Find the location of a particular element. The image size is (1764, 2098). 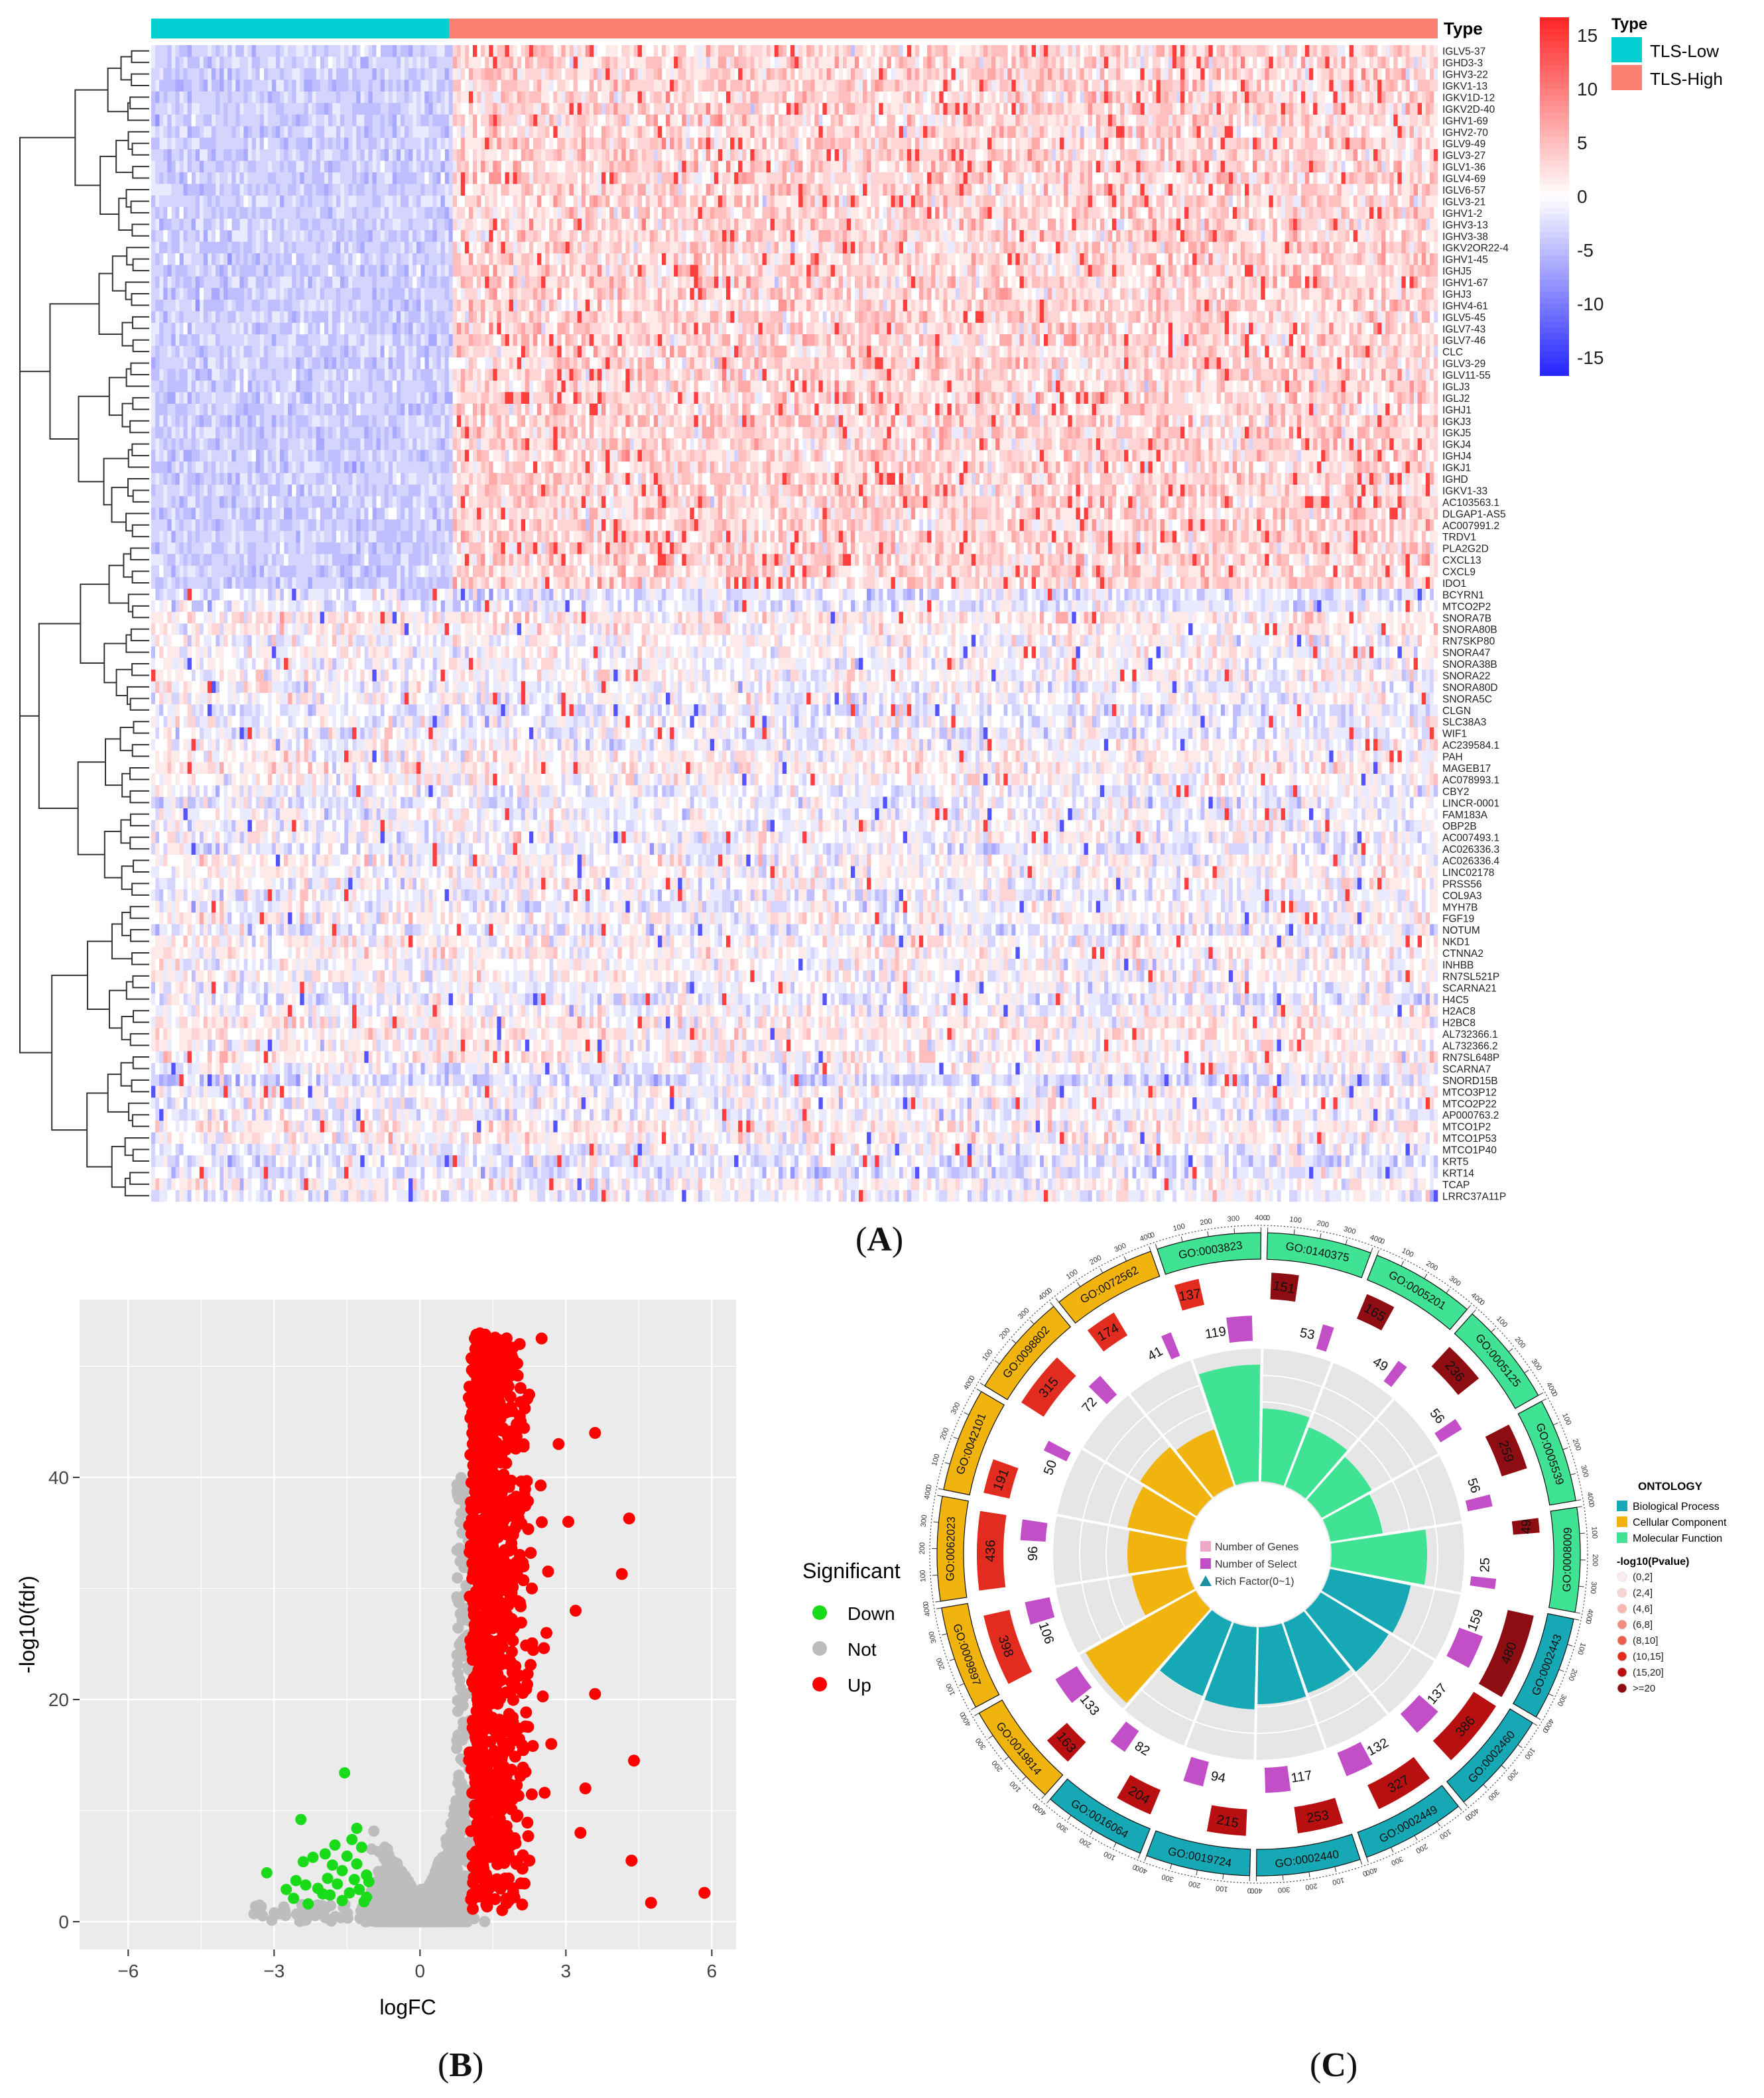

panel-label-a: (A) is located at coordinates (879, 1240).